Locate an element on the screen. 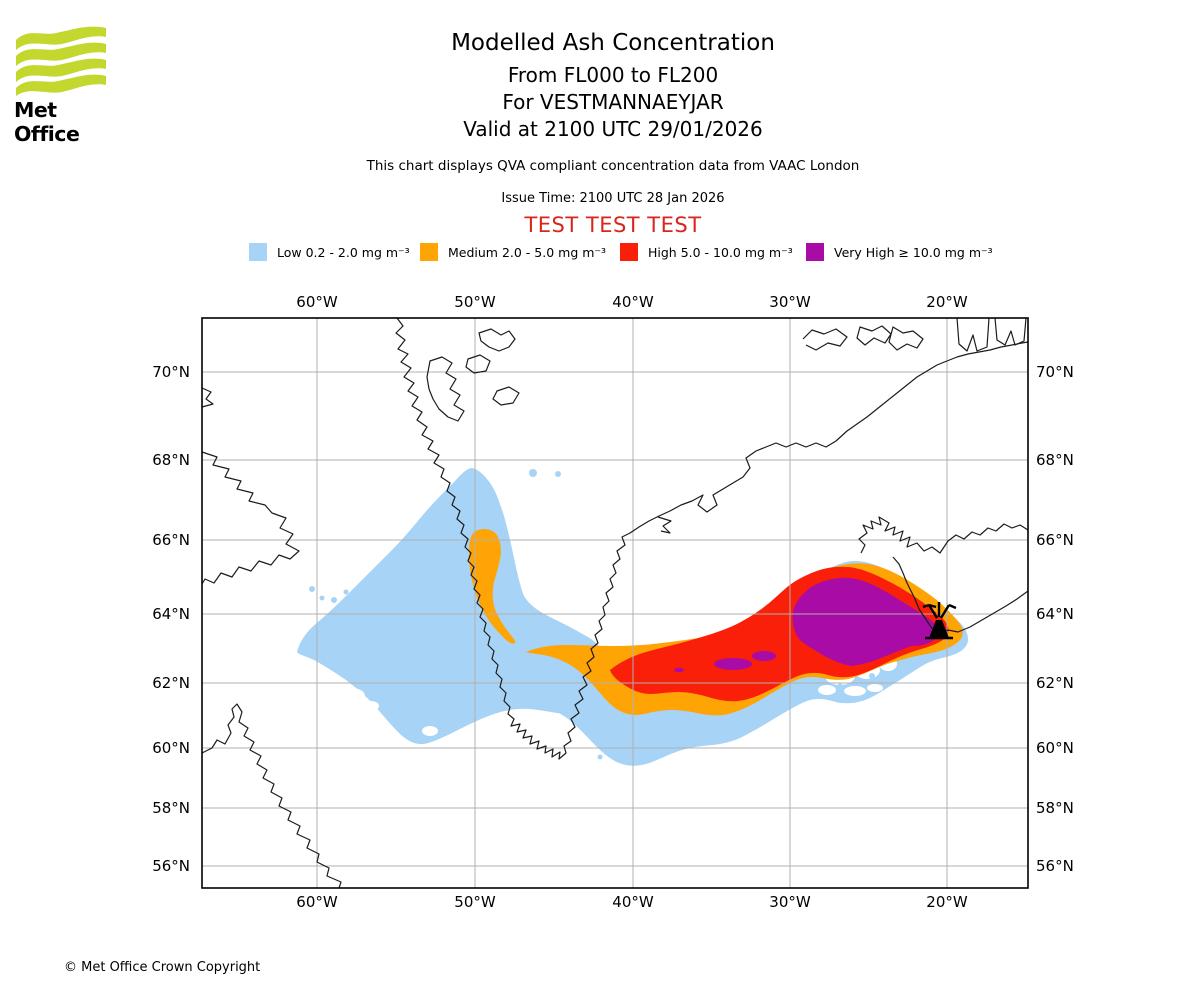 This screenshot has height=1000, width=1200. lon-tick-bottom-20w: 20°W is located at coordinates (947, 902).